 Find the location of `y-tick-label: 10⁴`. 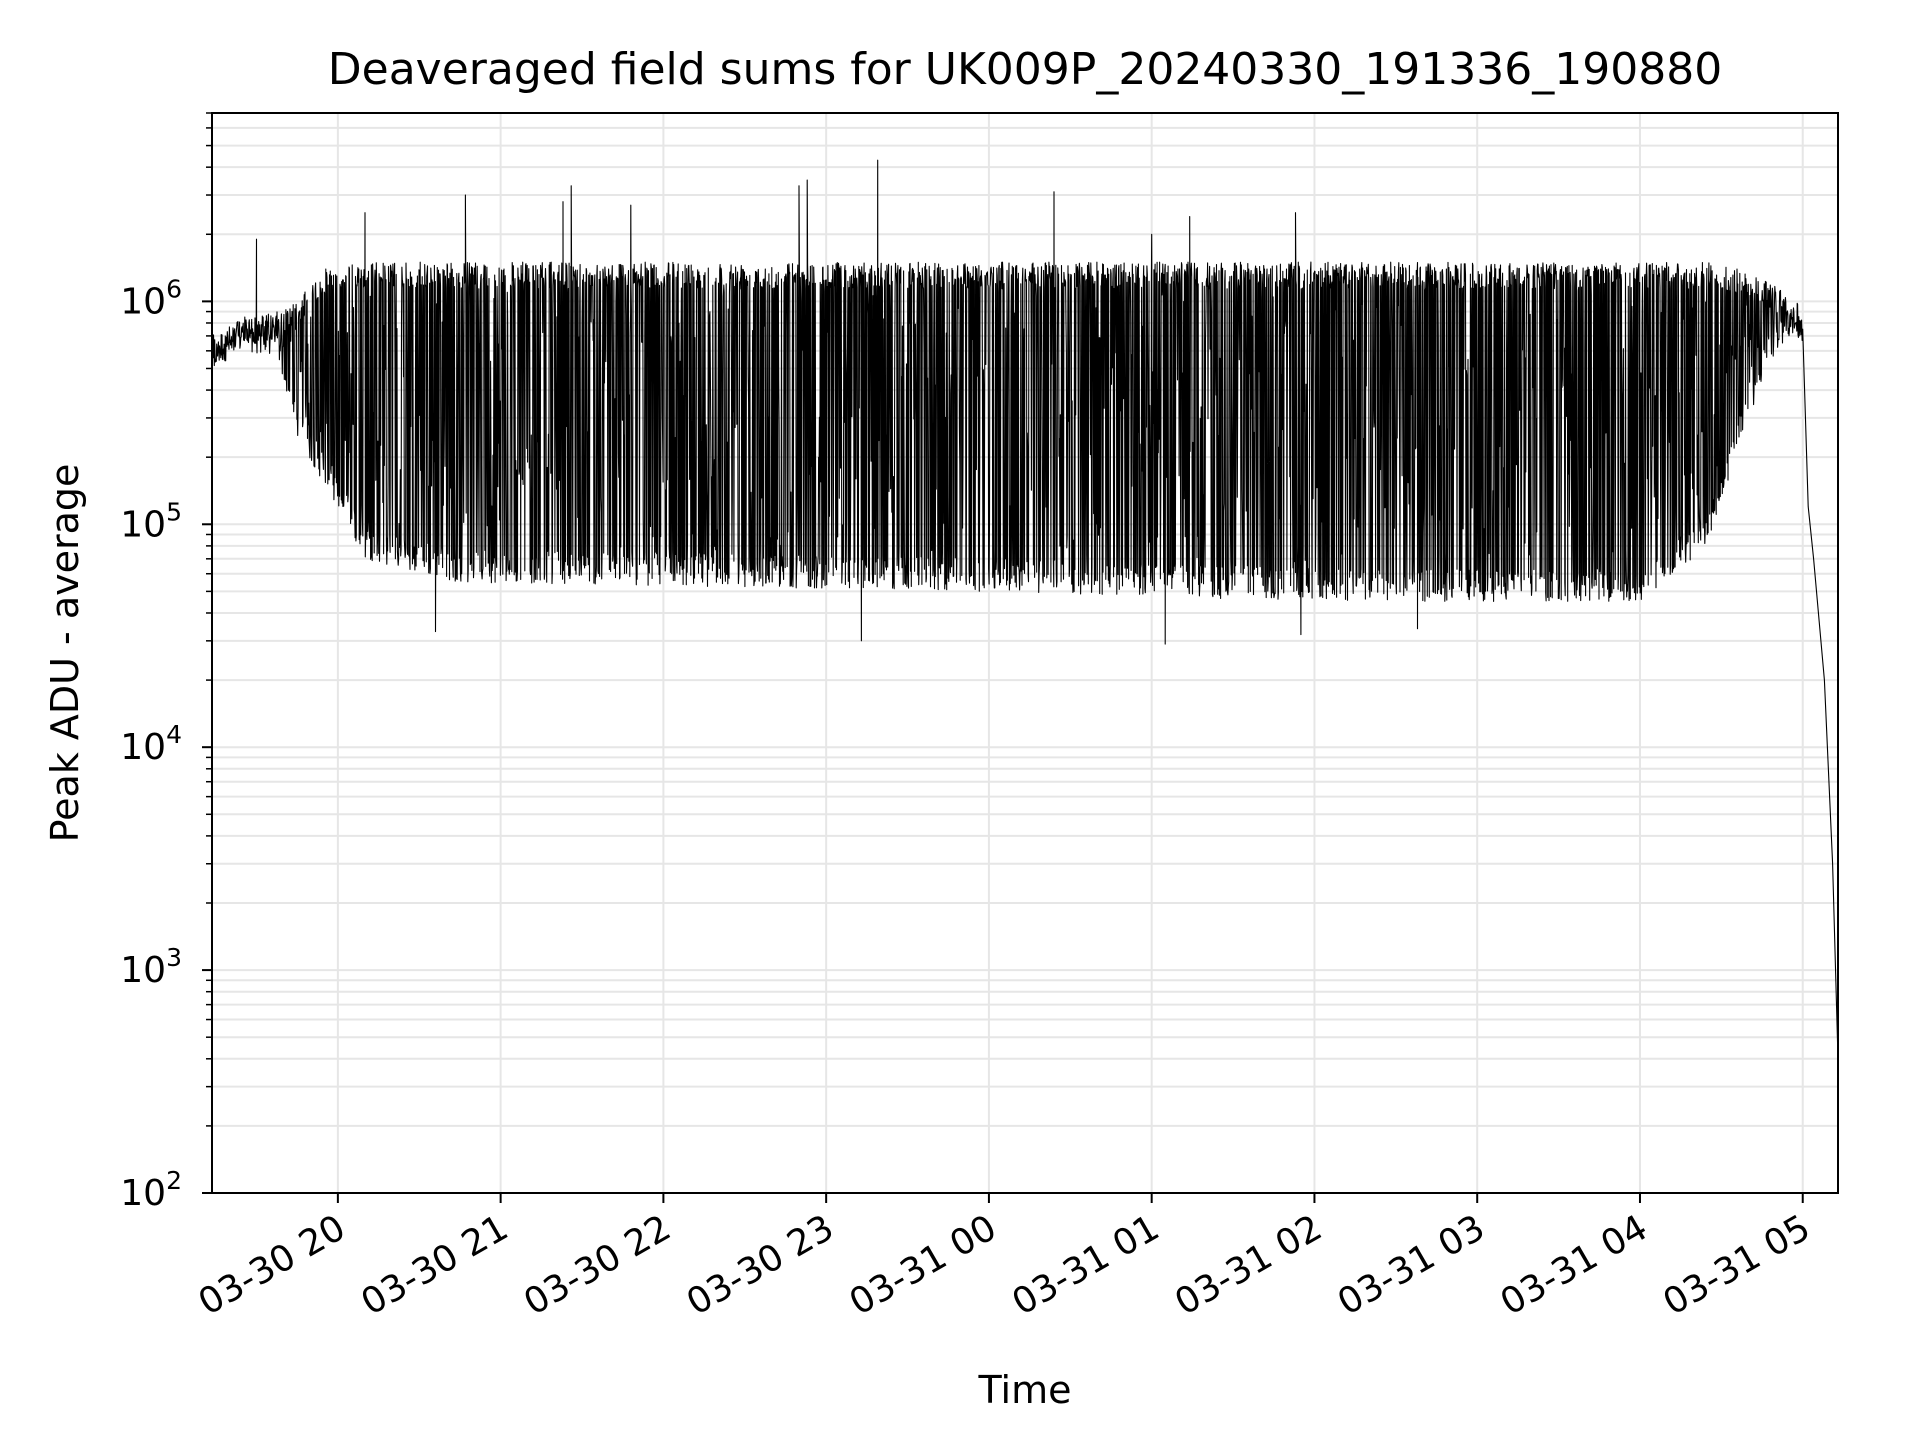

y-tick-label: 10⁴ is located at coordinates (151, 744).